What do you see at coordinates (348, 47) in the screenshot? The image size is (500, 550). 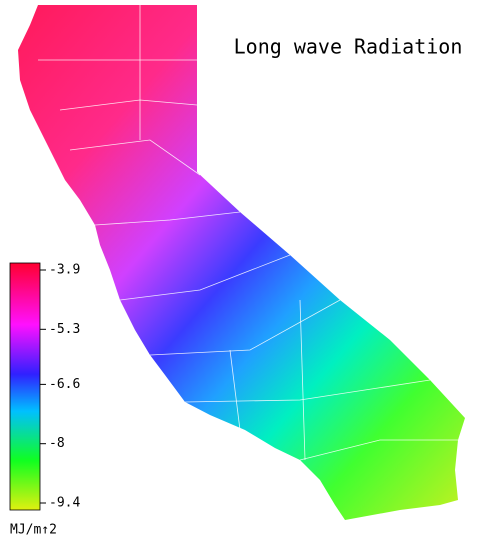 I see `map-title: Long wave Radiation` at bounding box center [348, 47].